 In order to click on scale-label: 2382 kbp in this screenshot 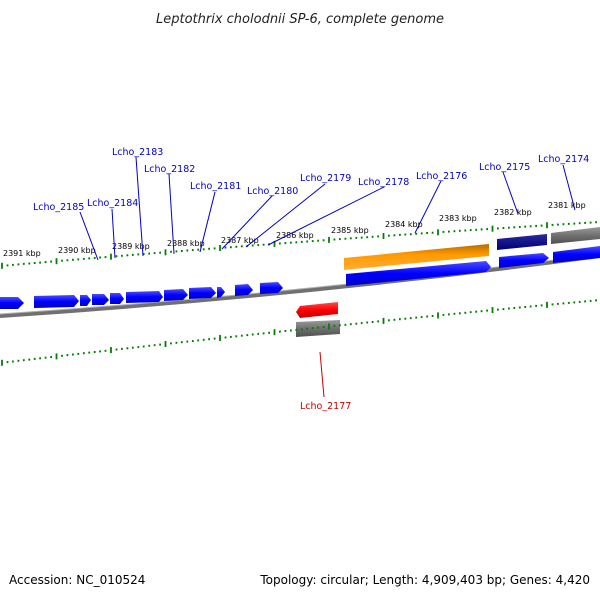, I will do `click(513, 212)`.